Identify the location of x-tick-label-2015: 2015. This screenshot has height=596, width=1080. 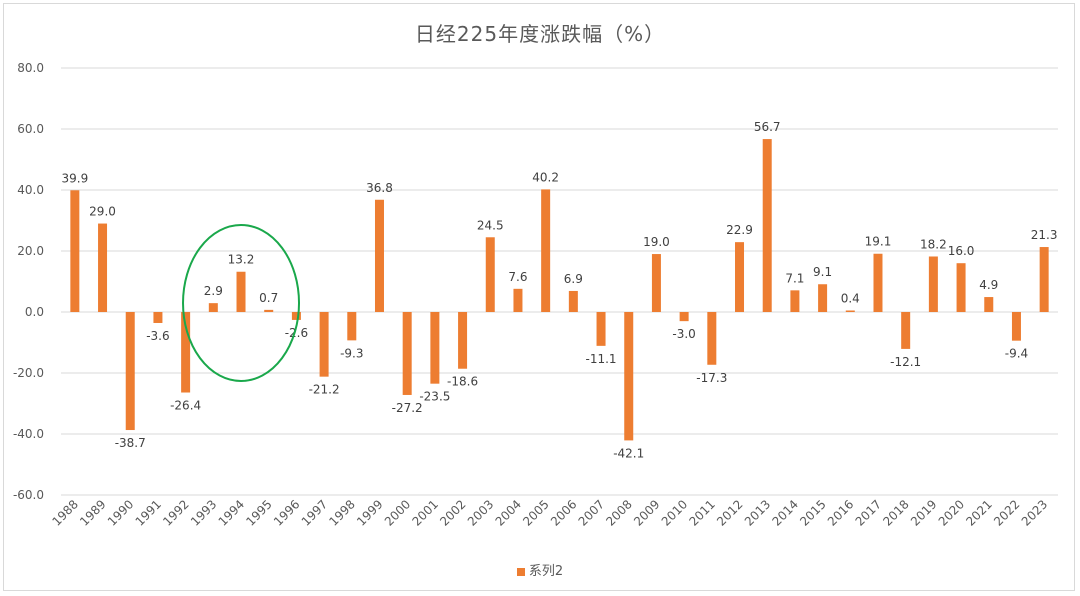
(812, 512).